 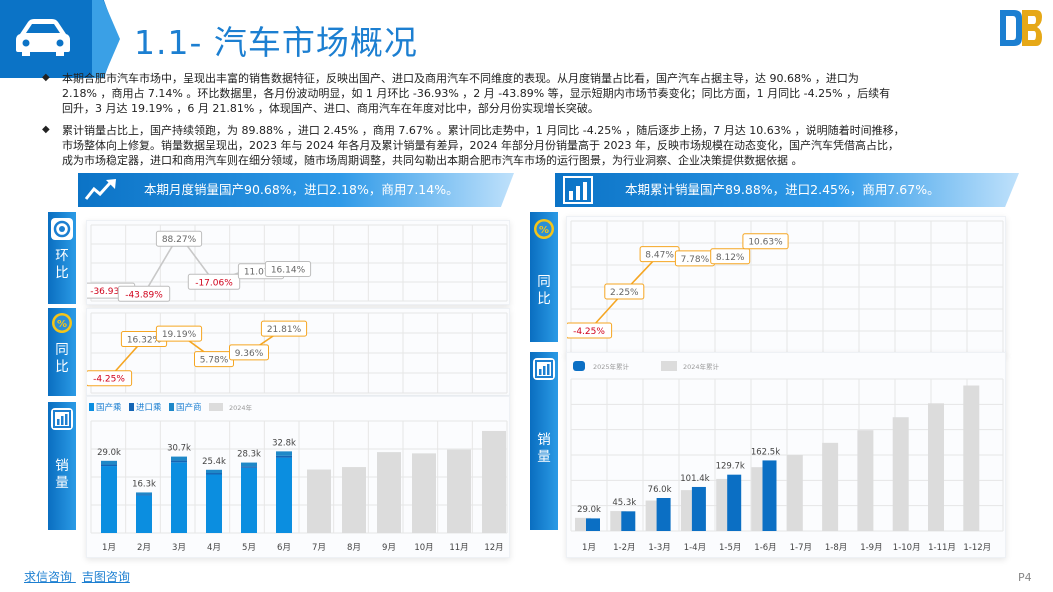 I want to click on bar-value-label: 16.3k, so click(x=144, y=484).